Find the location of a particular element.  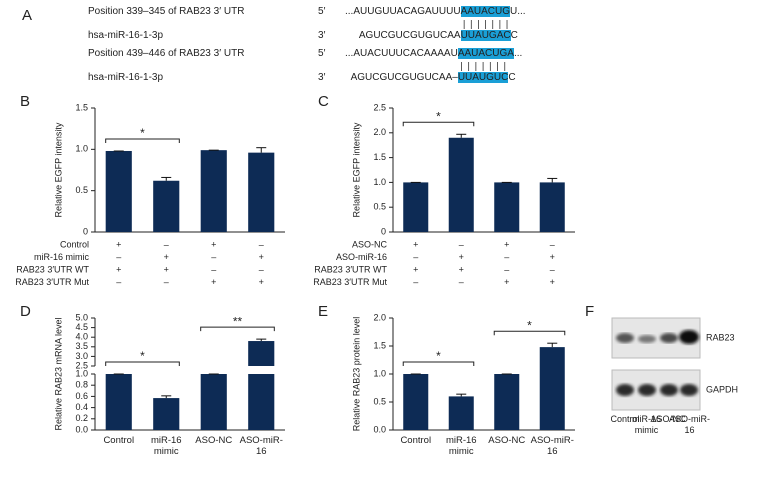

seed-highlight: UUAUGUC is located at coordinates (483, 77).